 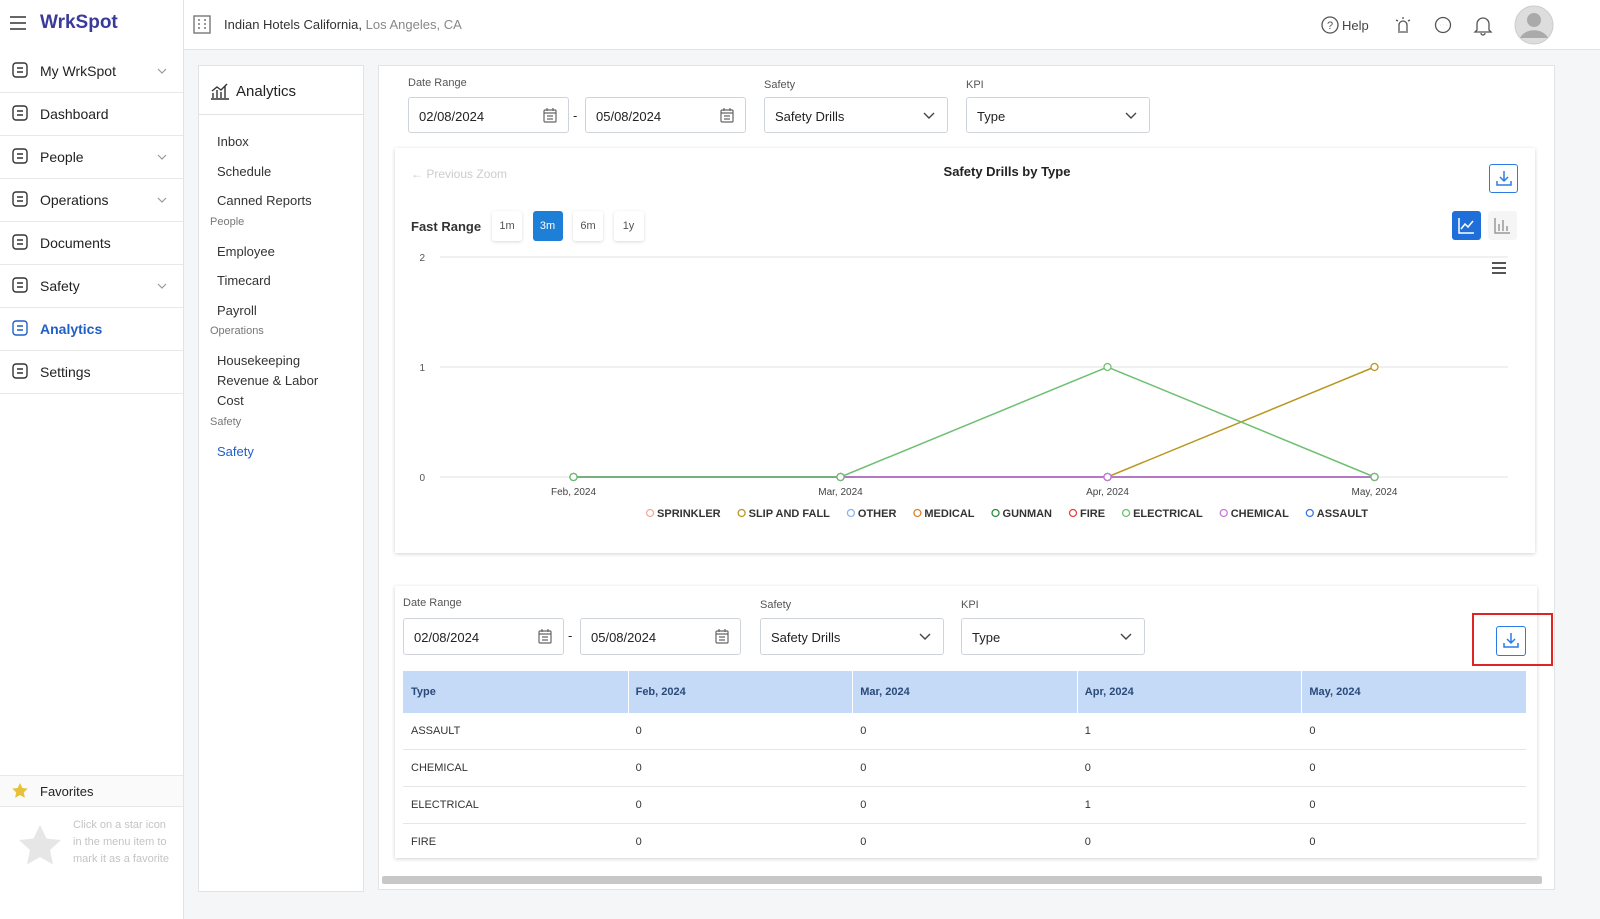 I want to click on favorites-star, so click(x=40, y=845).